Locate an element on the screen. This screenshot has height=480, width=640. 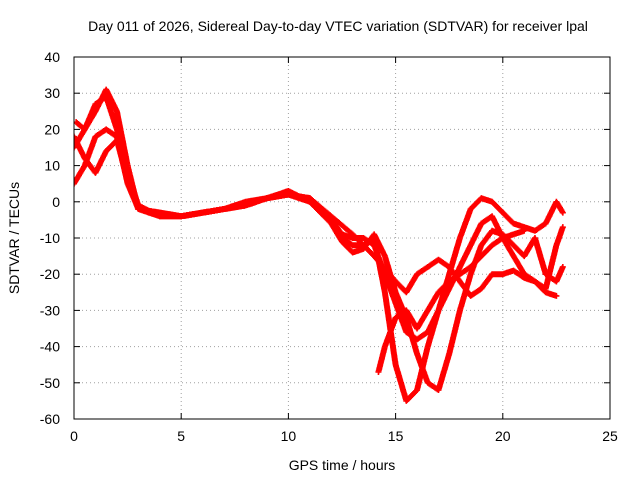
y-tick-label: -10 is located at coordinates (50, 238).